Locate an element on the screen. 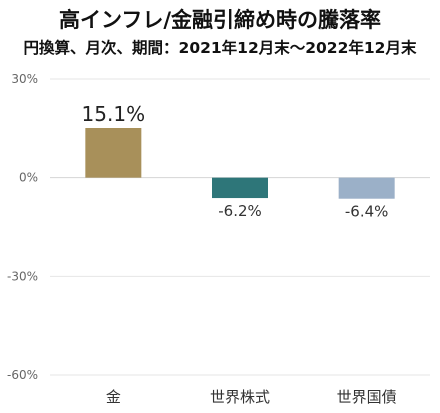  chart-subtitle: 円換算、月次、期間：2021年12月末〜2022年12月末 is located at coordinates (220, 48).